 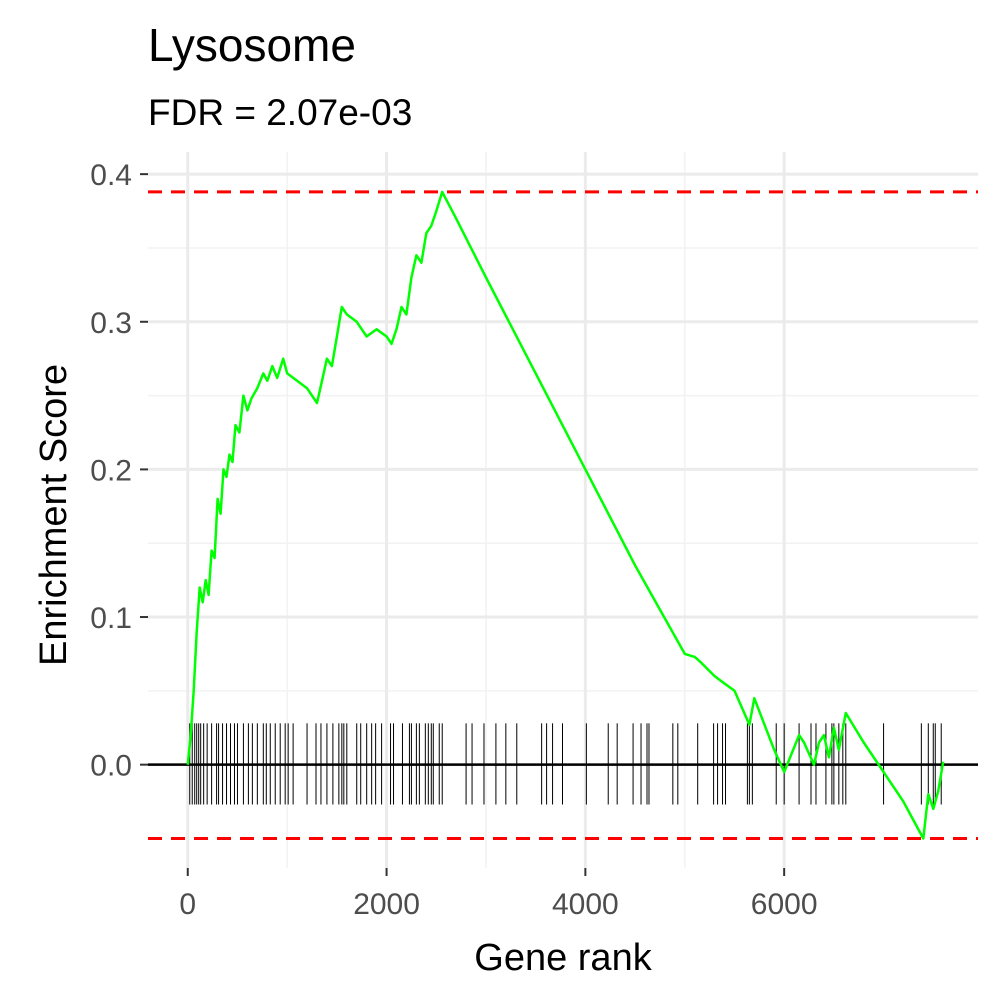 What do you see at coordinates (784, 904) in the screenshot?
I see `x-tick-label: 6000` at bounding box center [784, 904].